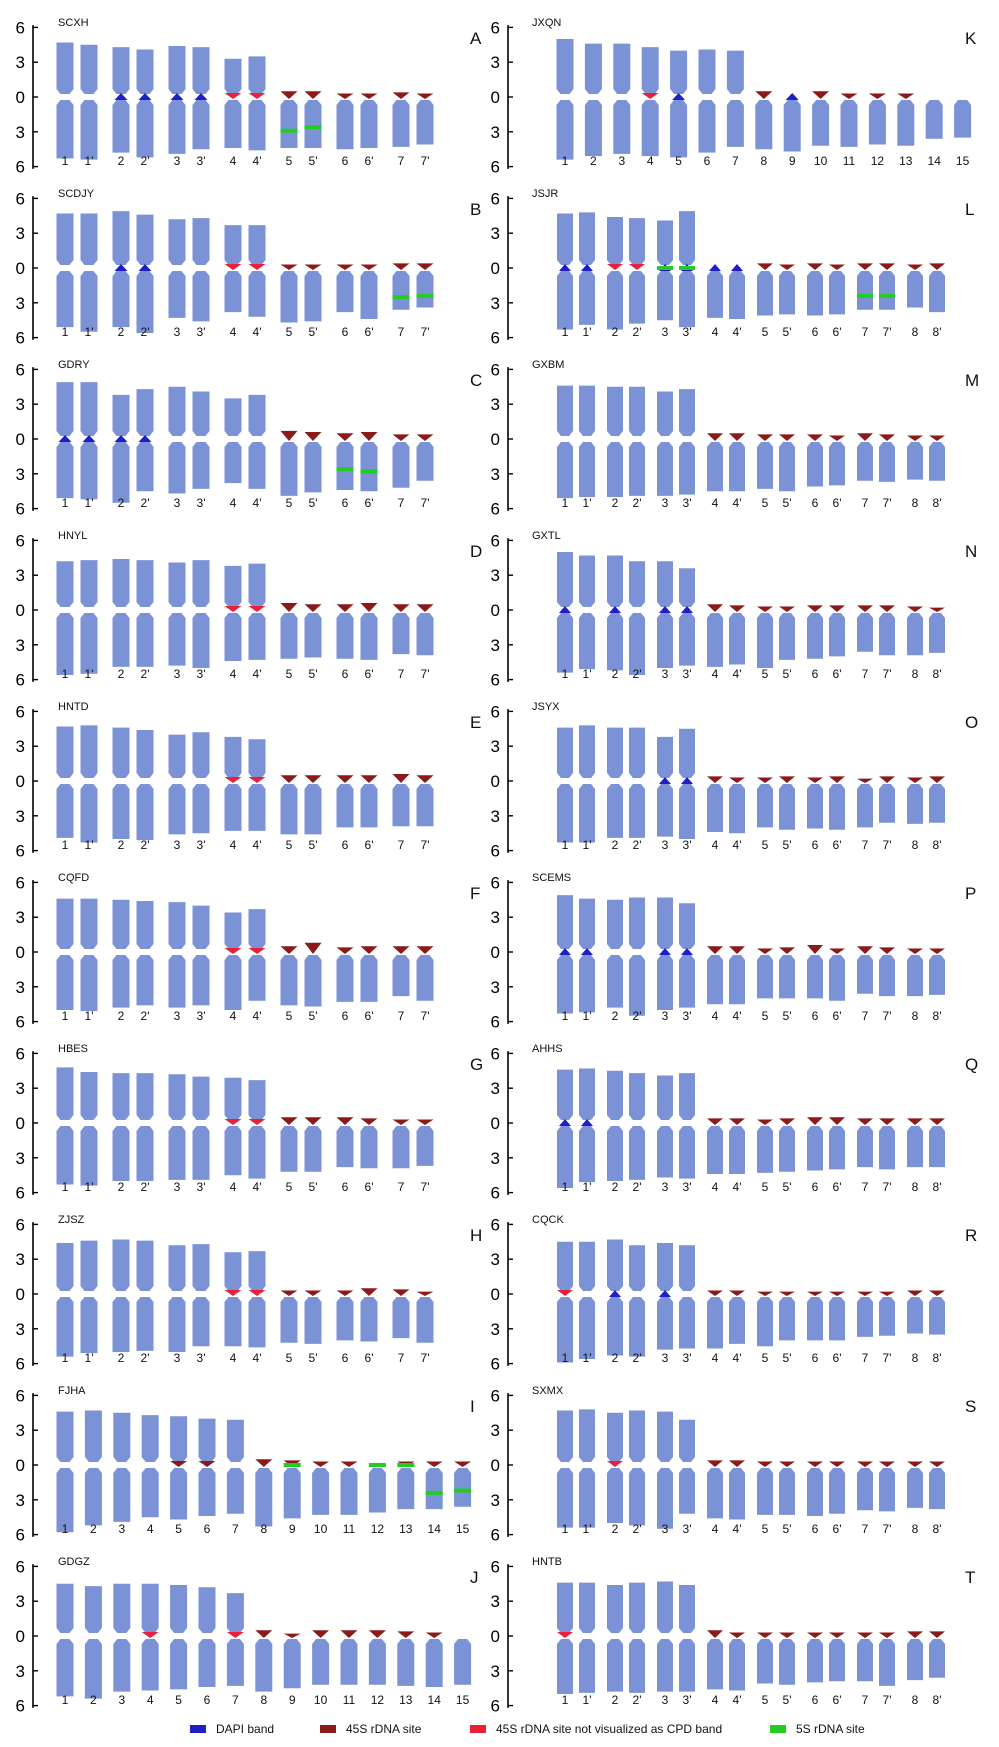 This screenshot has height=1747, width=999. Describe the element at coordinates (476, 1064) in the screenshot. I see `panel-letter: G` at that location.